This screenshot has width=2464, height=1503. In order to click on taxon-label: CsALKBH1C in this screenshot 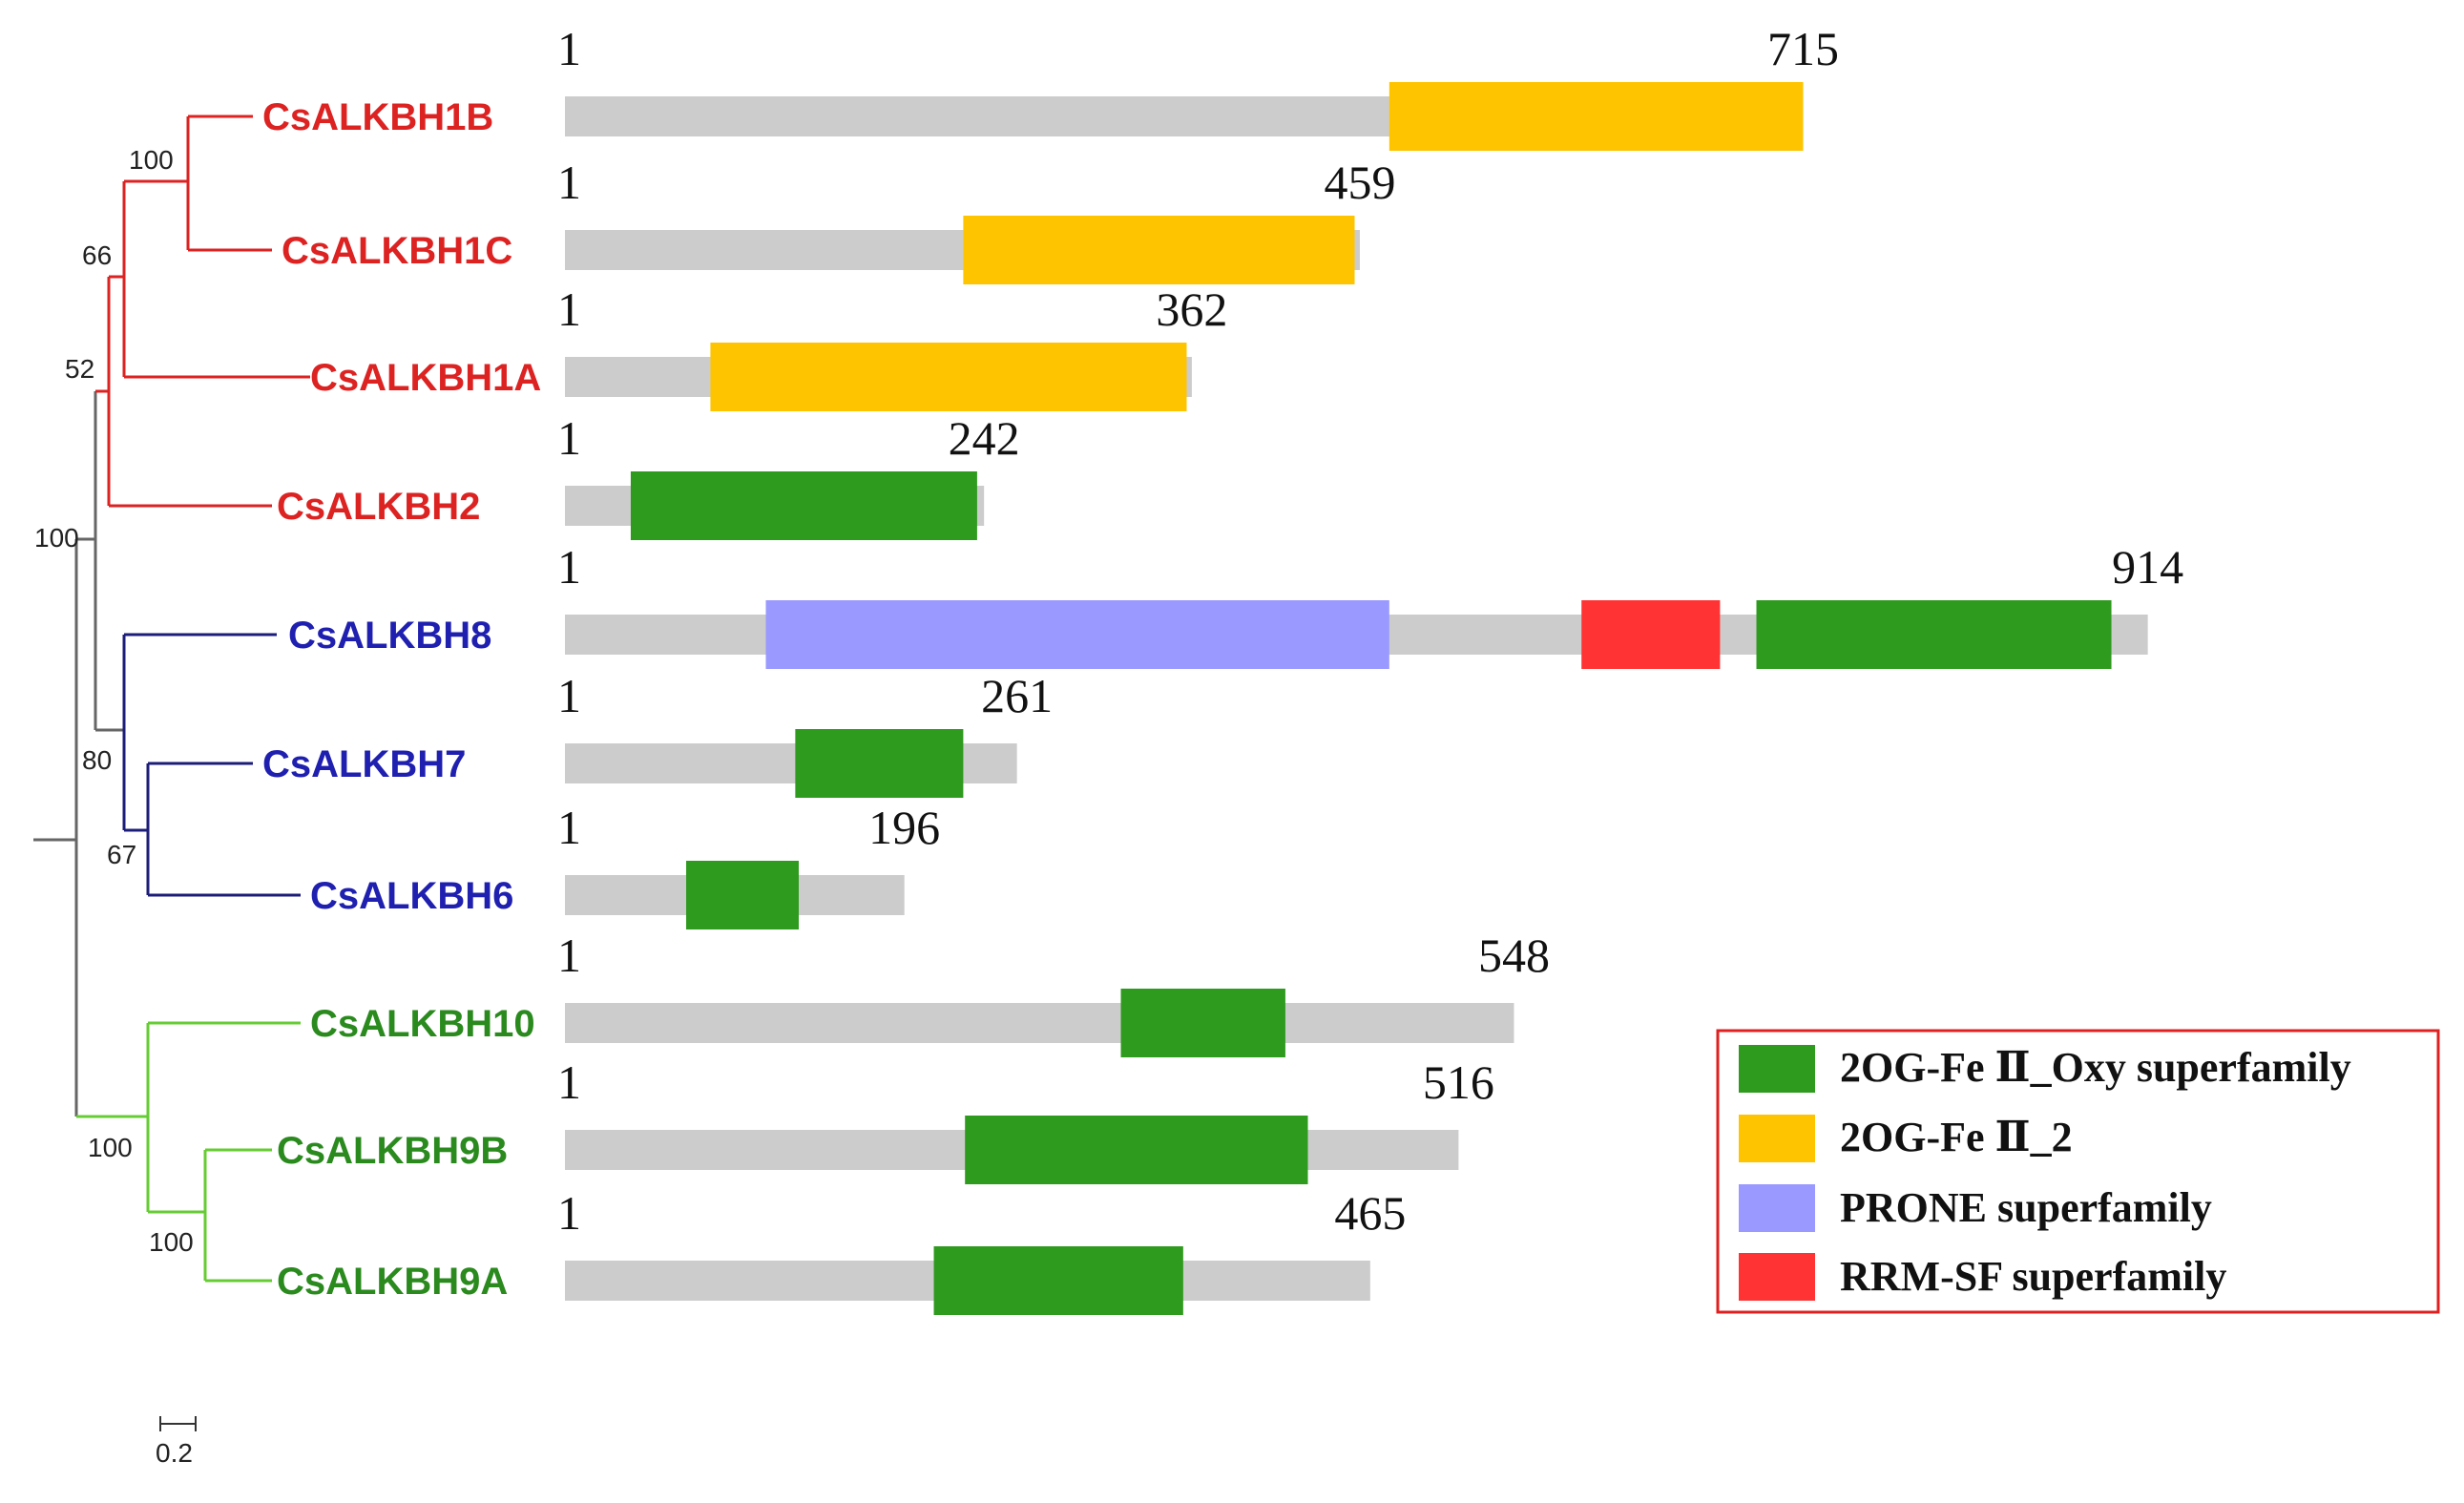, I will do `click(397, 251)`.